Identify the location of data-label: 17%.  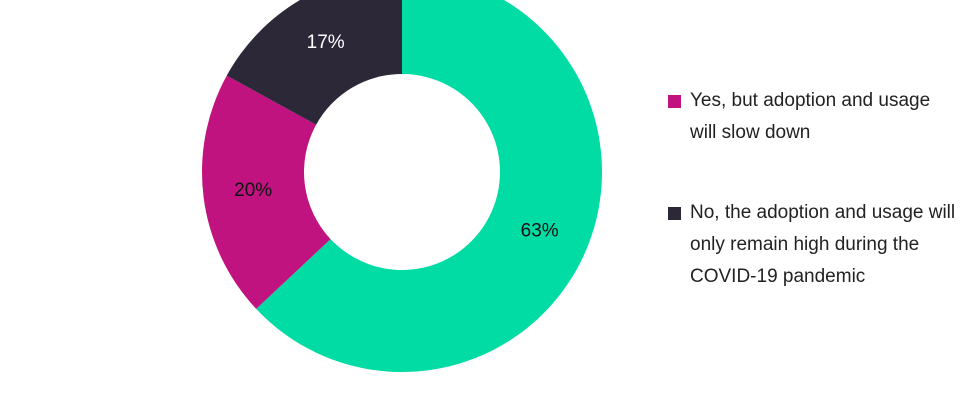
(326, 42).